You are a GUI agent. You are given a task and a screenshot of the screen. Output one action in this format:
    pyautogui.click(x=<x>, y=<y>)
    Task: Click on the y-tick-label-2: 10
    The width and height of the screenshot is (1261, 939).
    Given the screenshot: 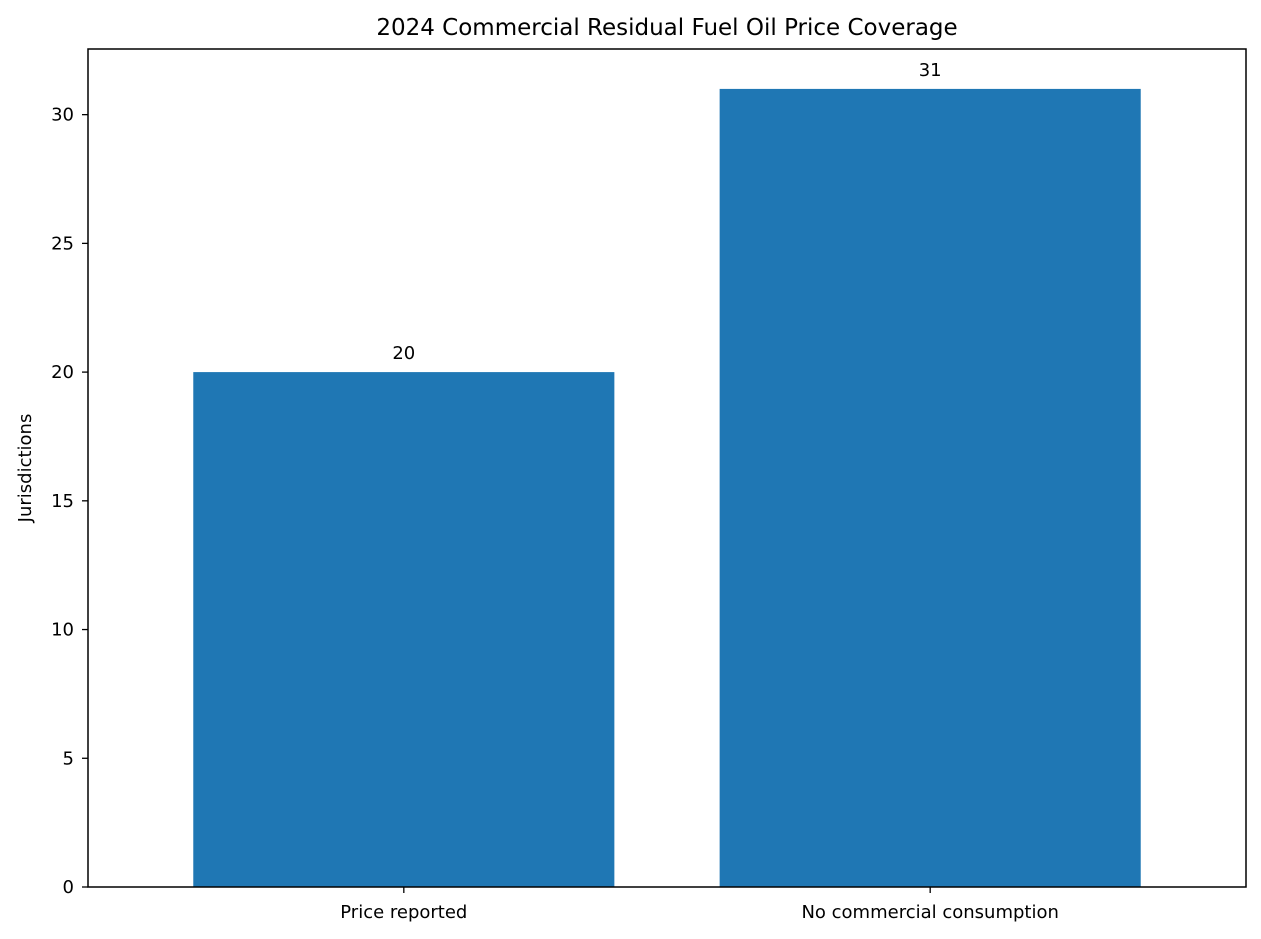 What is the action you would take?
    pyautogui.click(x=62, y=630)
    